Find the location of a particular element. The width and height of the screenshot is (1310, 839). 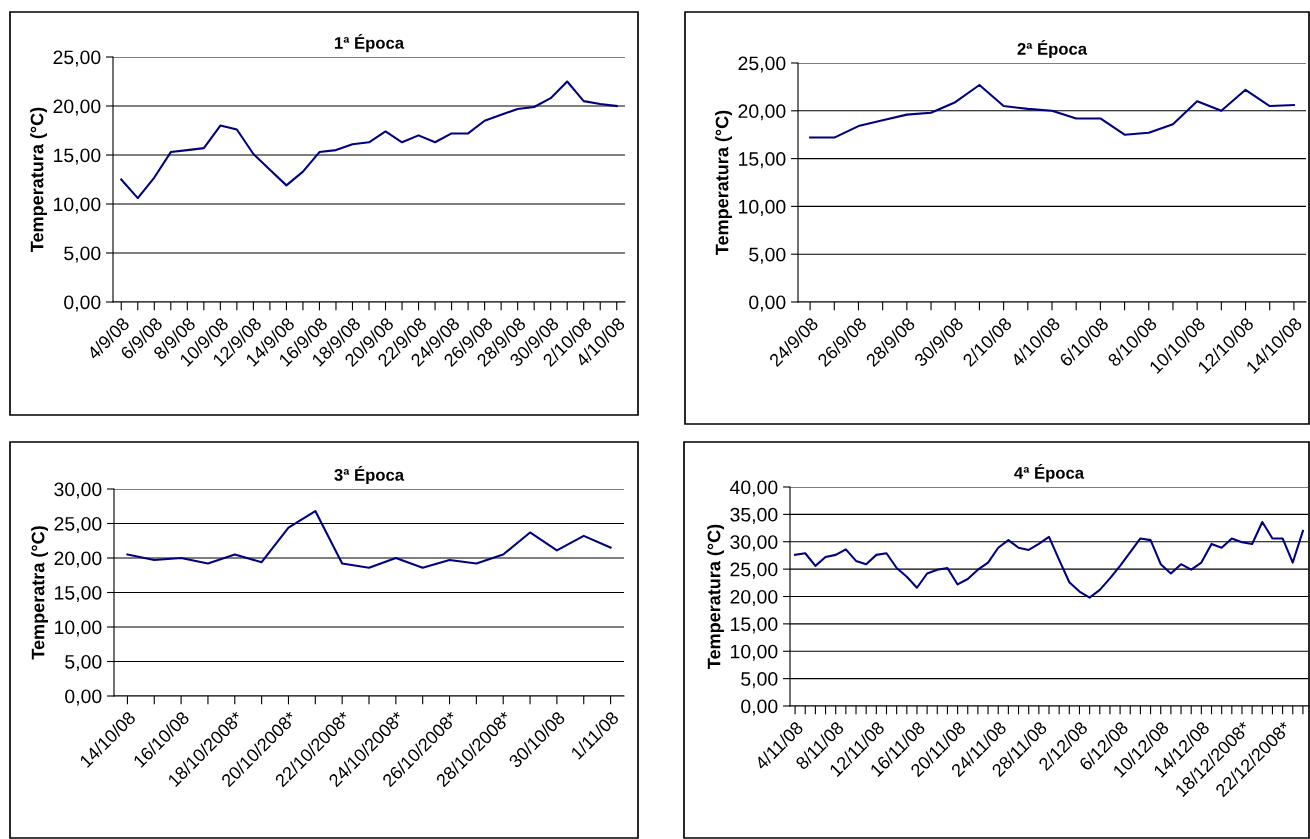

y-tick-label: 35,00 is located at coordinates (754, 515).